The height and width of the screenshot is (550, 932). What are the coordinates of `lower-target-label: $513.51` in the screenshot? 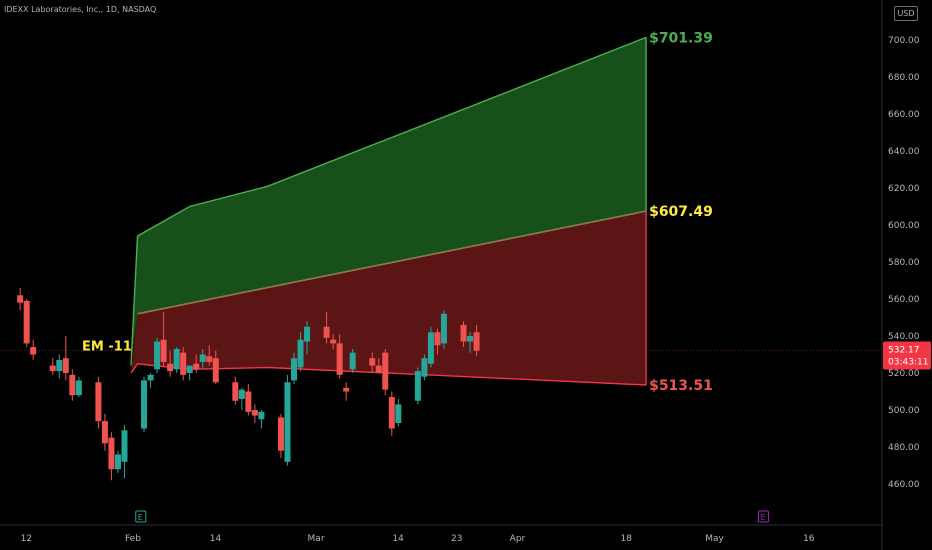 It's located at (681, 386).